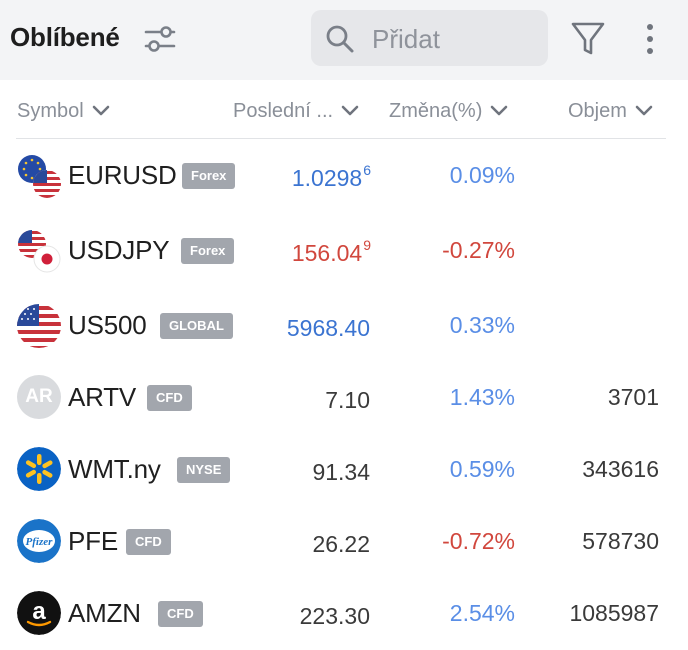  What do you see at coordinates (327, 178) in the screenshot?
I see `last-price-value: 1.0298` at bounding box center [327, 178].